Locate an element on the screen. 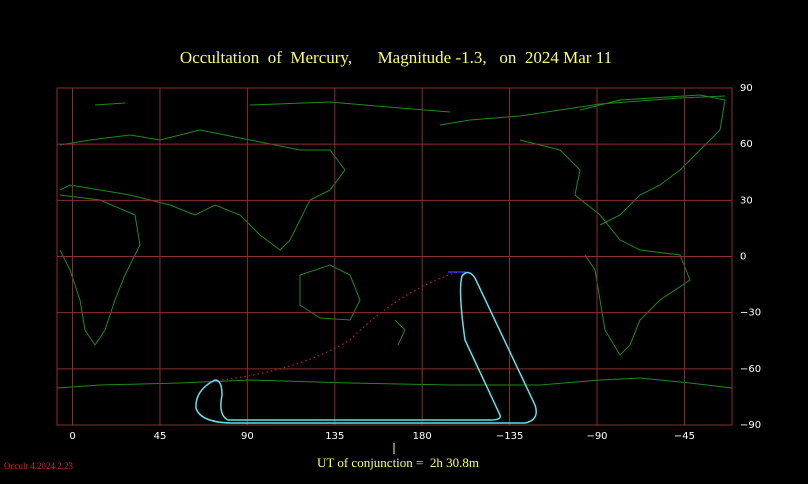 The height and width of the screenshot is (484, 808). x-tick-label: 0 is located at coordinates (72, 436).